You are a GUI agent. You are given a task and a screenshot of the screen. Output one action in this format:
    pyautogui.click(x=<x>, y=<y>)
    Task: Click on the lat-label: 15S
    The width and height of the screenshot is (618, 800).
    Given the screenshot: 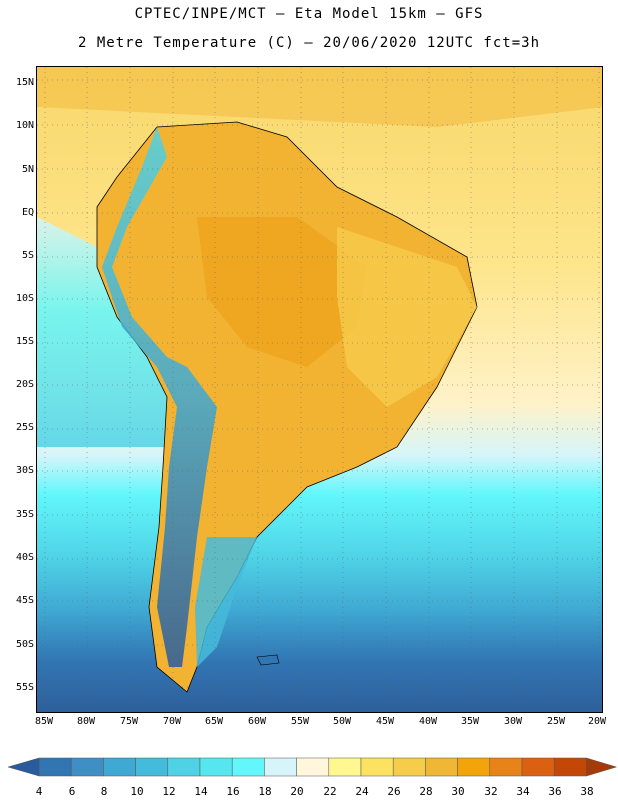 What is the action you would take?
    pyautogui.click(x=24, y=341)
    